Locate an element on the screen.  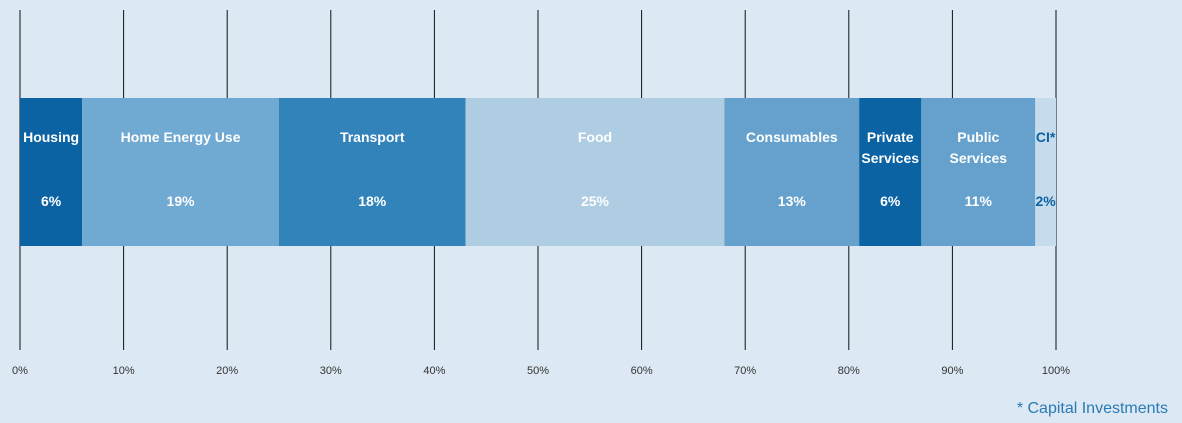
x-tick-label: 60% is located at coordinates (642, 371).